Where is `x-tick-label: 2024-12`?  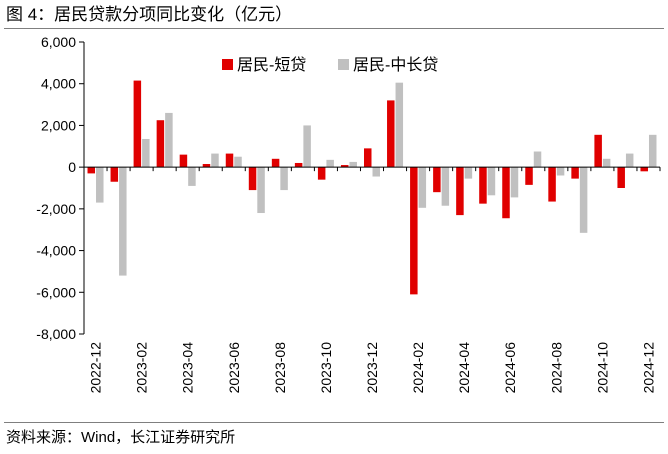
x-tick-label: 2024-12 is located at coordinates (648, 368).